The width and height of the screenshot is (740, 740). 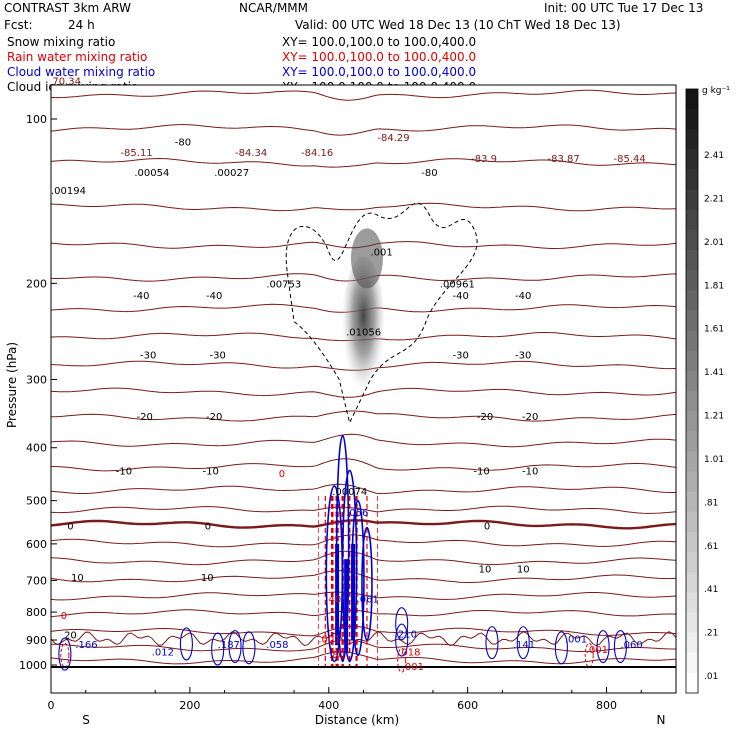 I want to click on colorbar-label: 2.21, so click(x=714, y=199).